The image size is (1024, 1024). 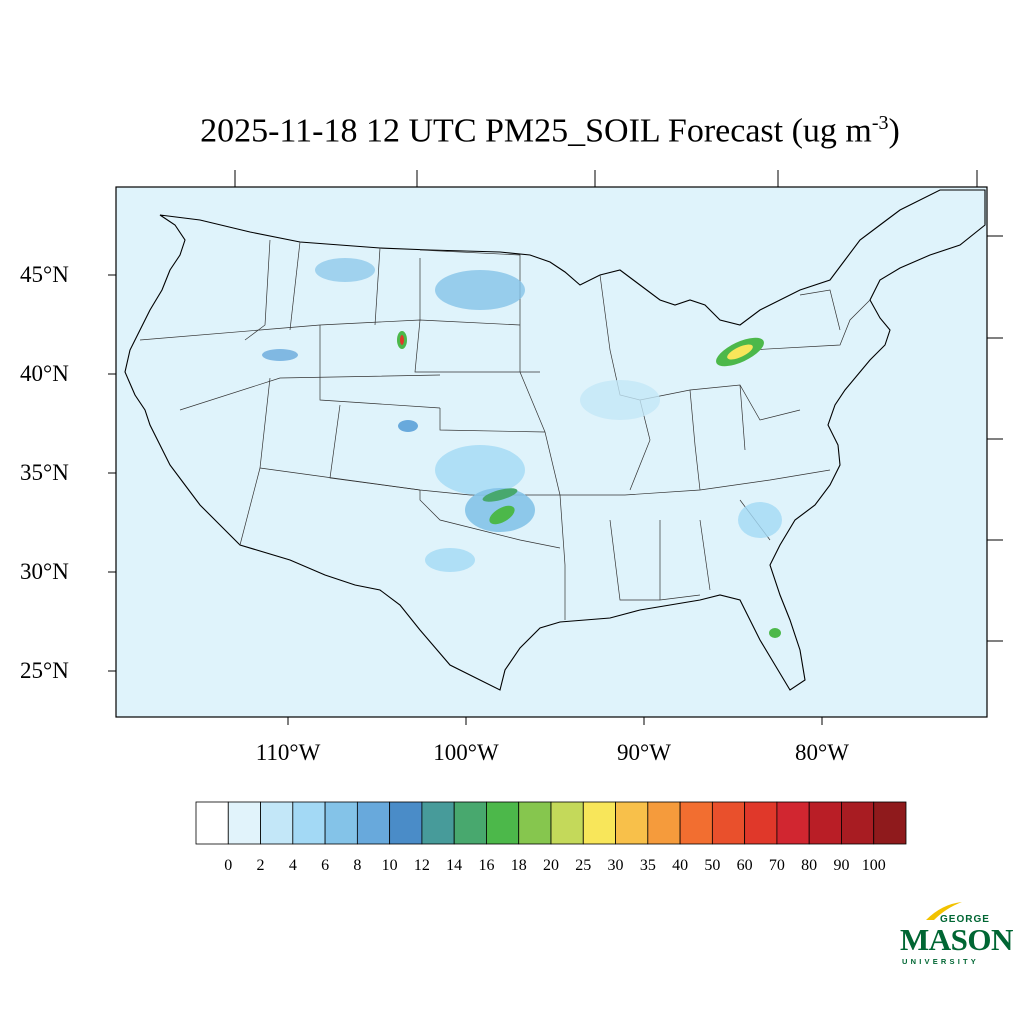 I want to click on colorbar-label: 12, so click(x=421, y=865).